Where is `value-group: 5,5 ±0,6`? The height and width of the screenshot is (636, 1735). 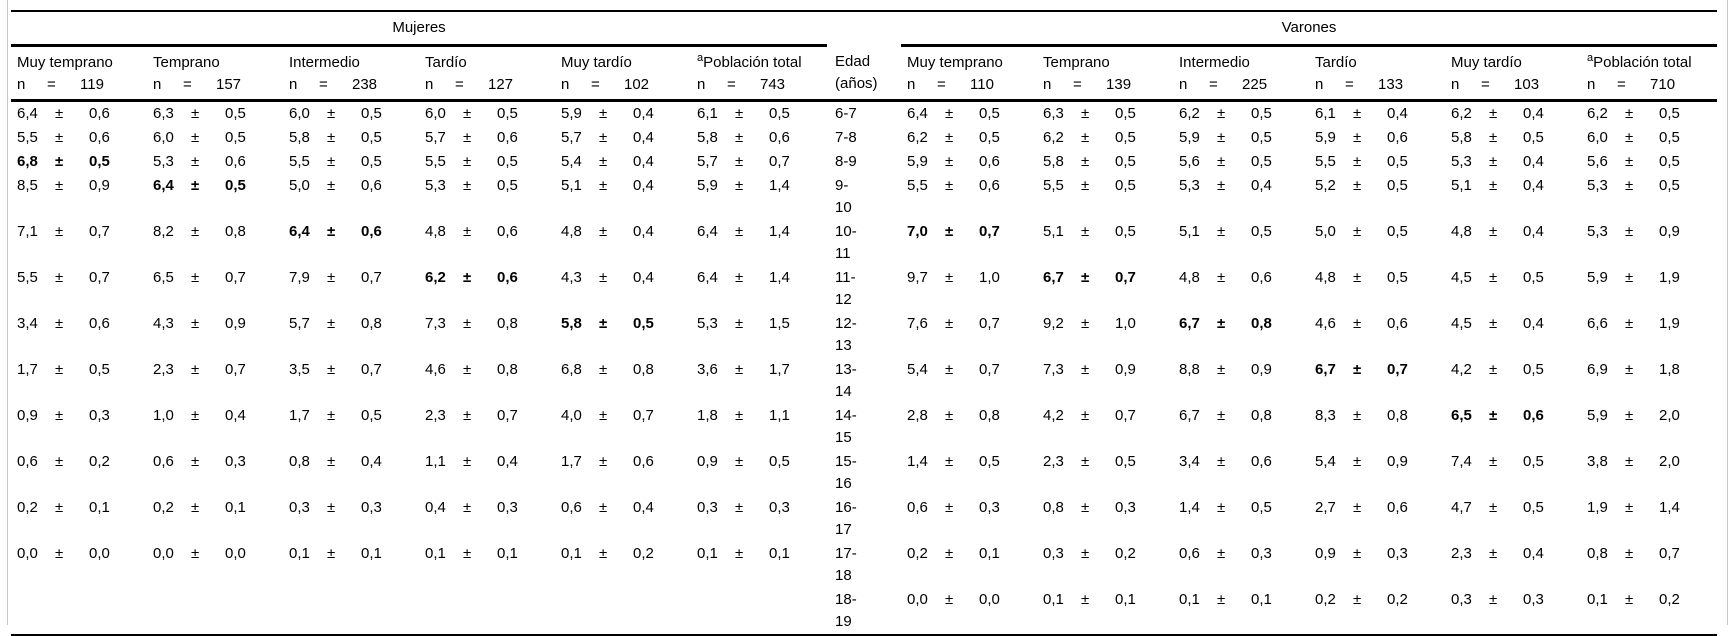
value-group: 5,5 ±0,6 is located at coordinates (82, 138).